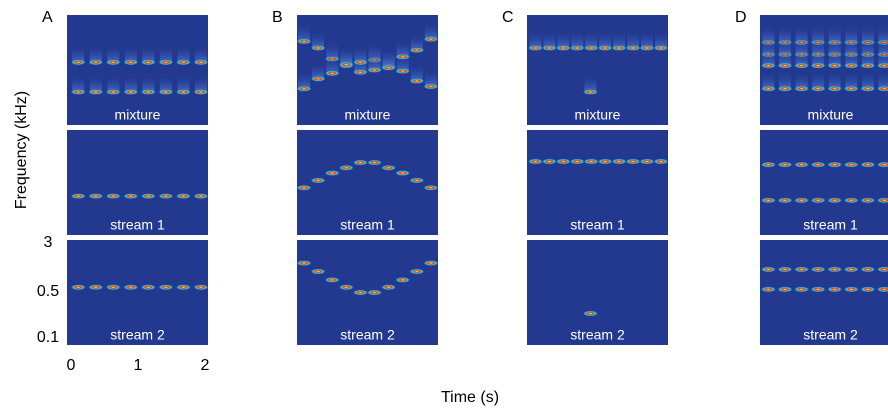 This screenshot has width=888, height=411. I want to click on panel-label: B, so click(277, 17).